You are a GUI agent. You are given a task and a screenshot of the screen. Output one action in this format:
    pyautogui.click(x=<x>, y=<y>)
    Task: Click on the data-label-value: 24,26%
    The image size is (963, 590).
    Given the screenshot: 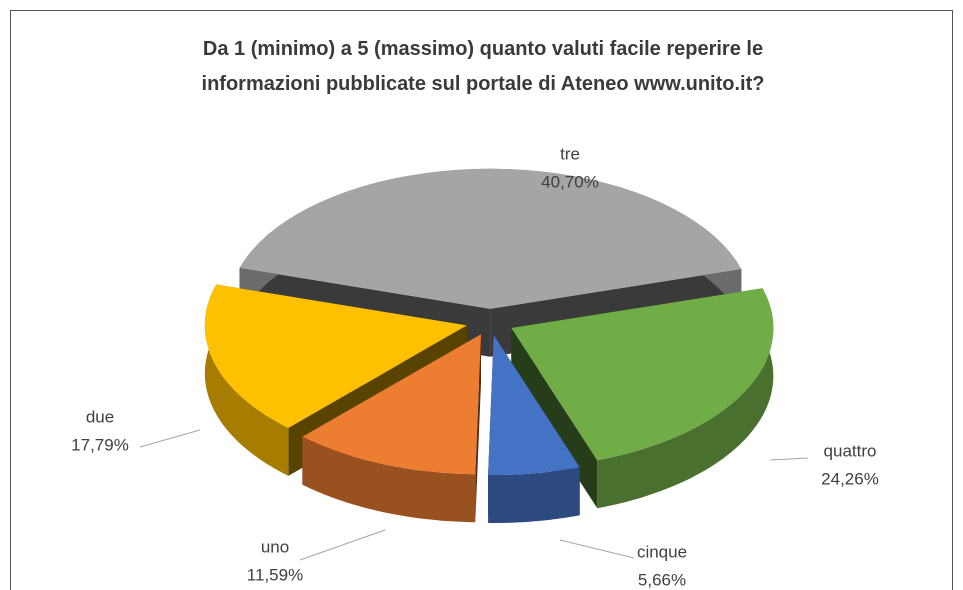 What is the action you would take?
    pyautogui.click(x=850, y=478)
    